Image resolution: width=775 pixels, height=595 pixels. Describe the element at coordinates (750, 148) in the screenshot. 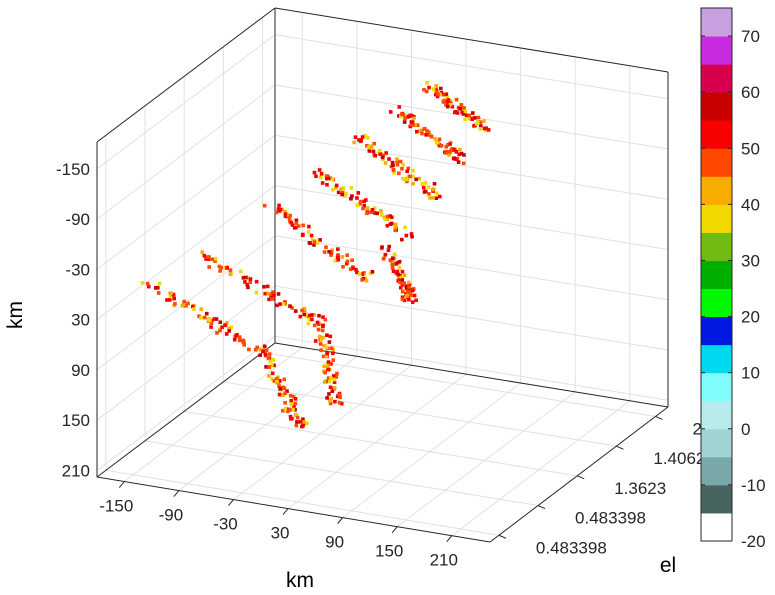

I see `colorbar-tick-label: 50` at that location.